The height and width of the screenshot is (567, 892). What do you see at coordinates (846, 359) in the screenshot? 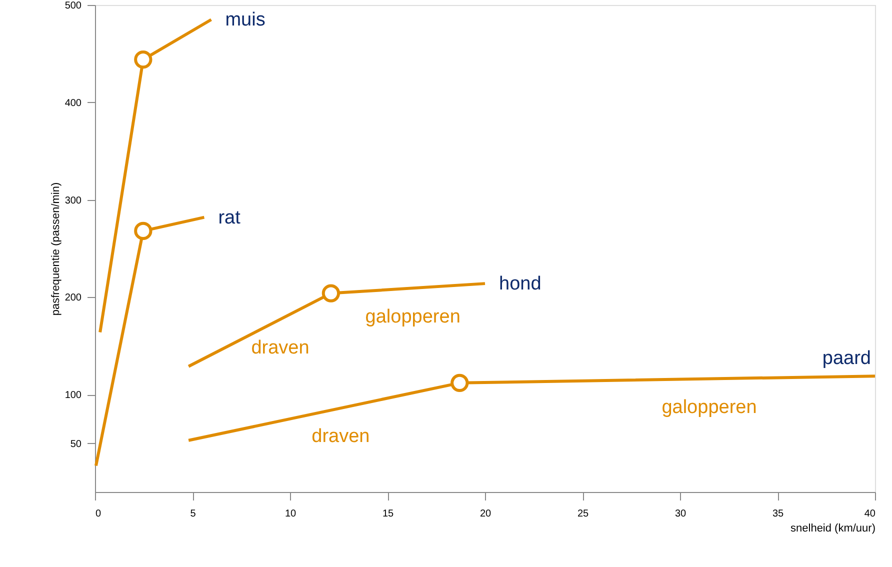
I see `series-label: paard` at bounding box center [846, 359].